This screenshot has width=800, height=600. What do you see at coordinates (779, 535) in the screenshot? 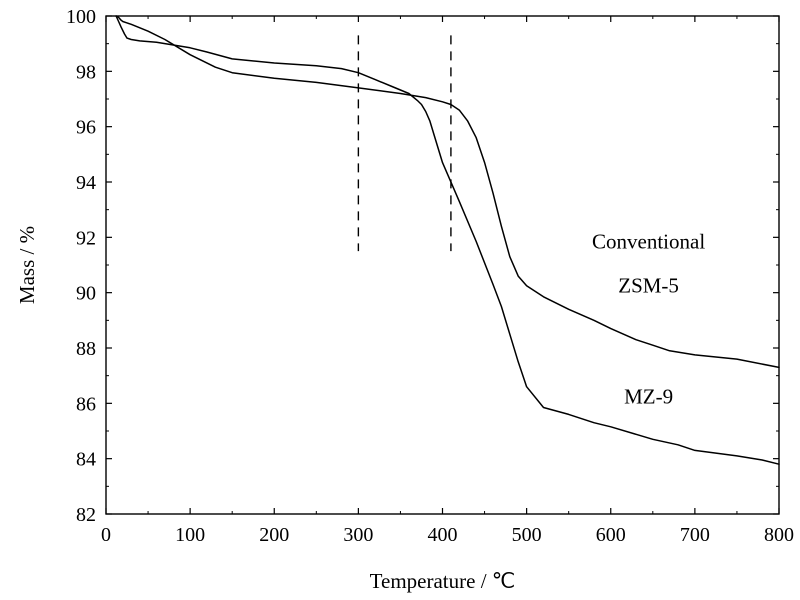
I see `x-tick-label: 800` at bounding box center [779, 535].